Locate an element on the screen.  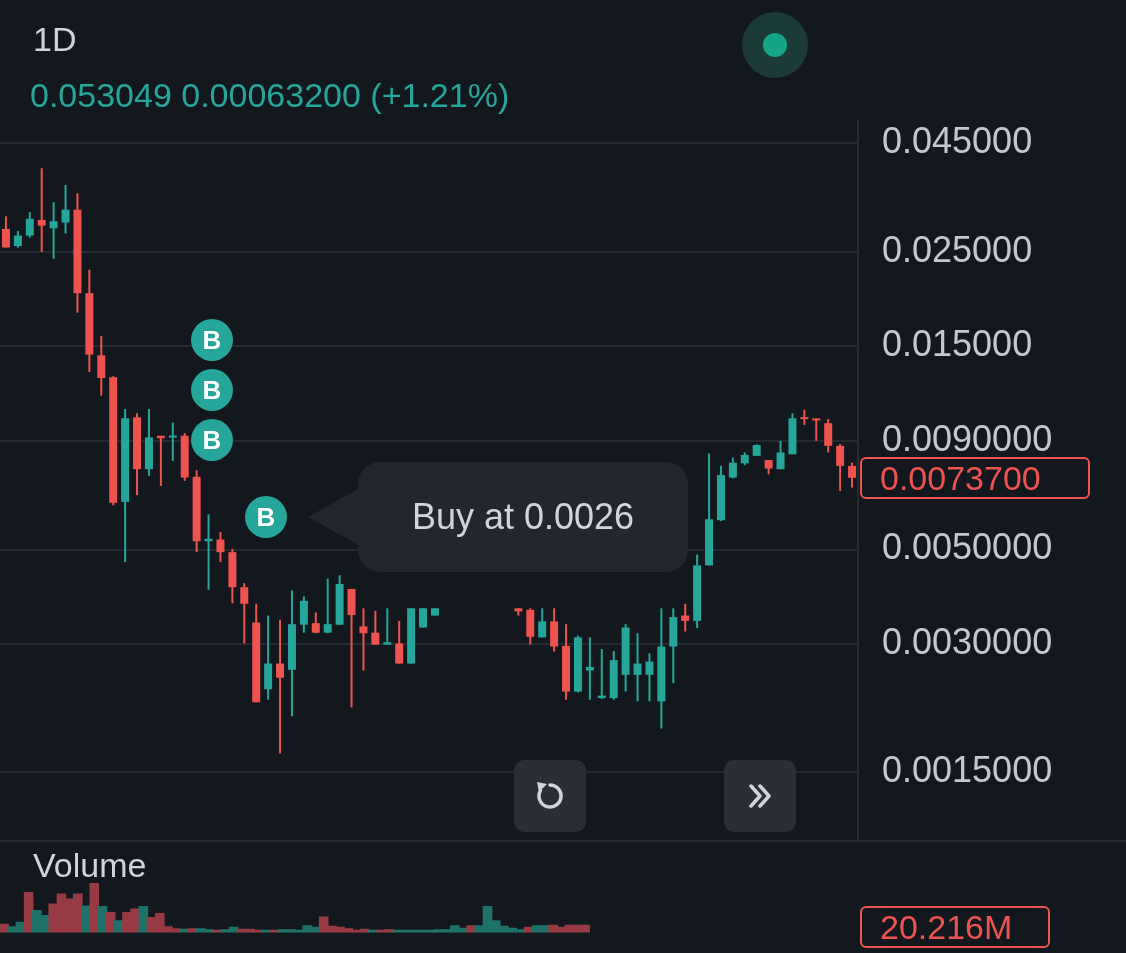
chart-title: Volume is located at coordinates (90, 866).